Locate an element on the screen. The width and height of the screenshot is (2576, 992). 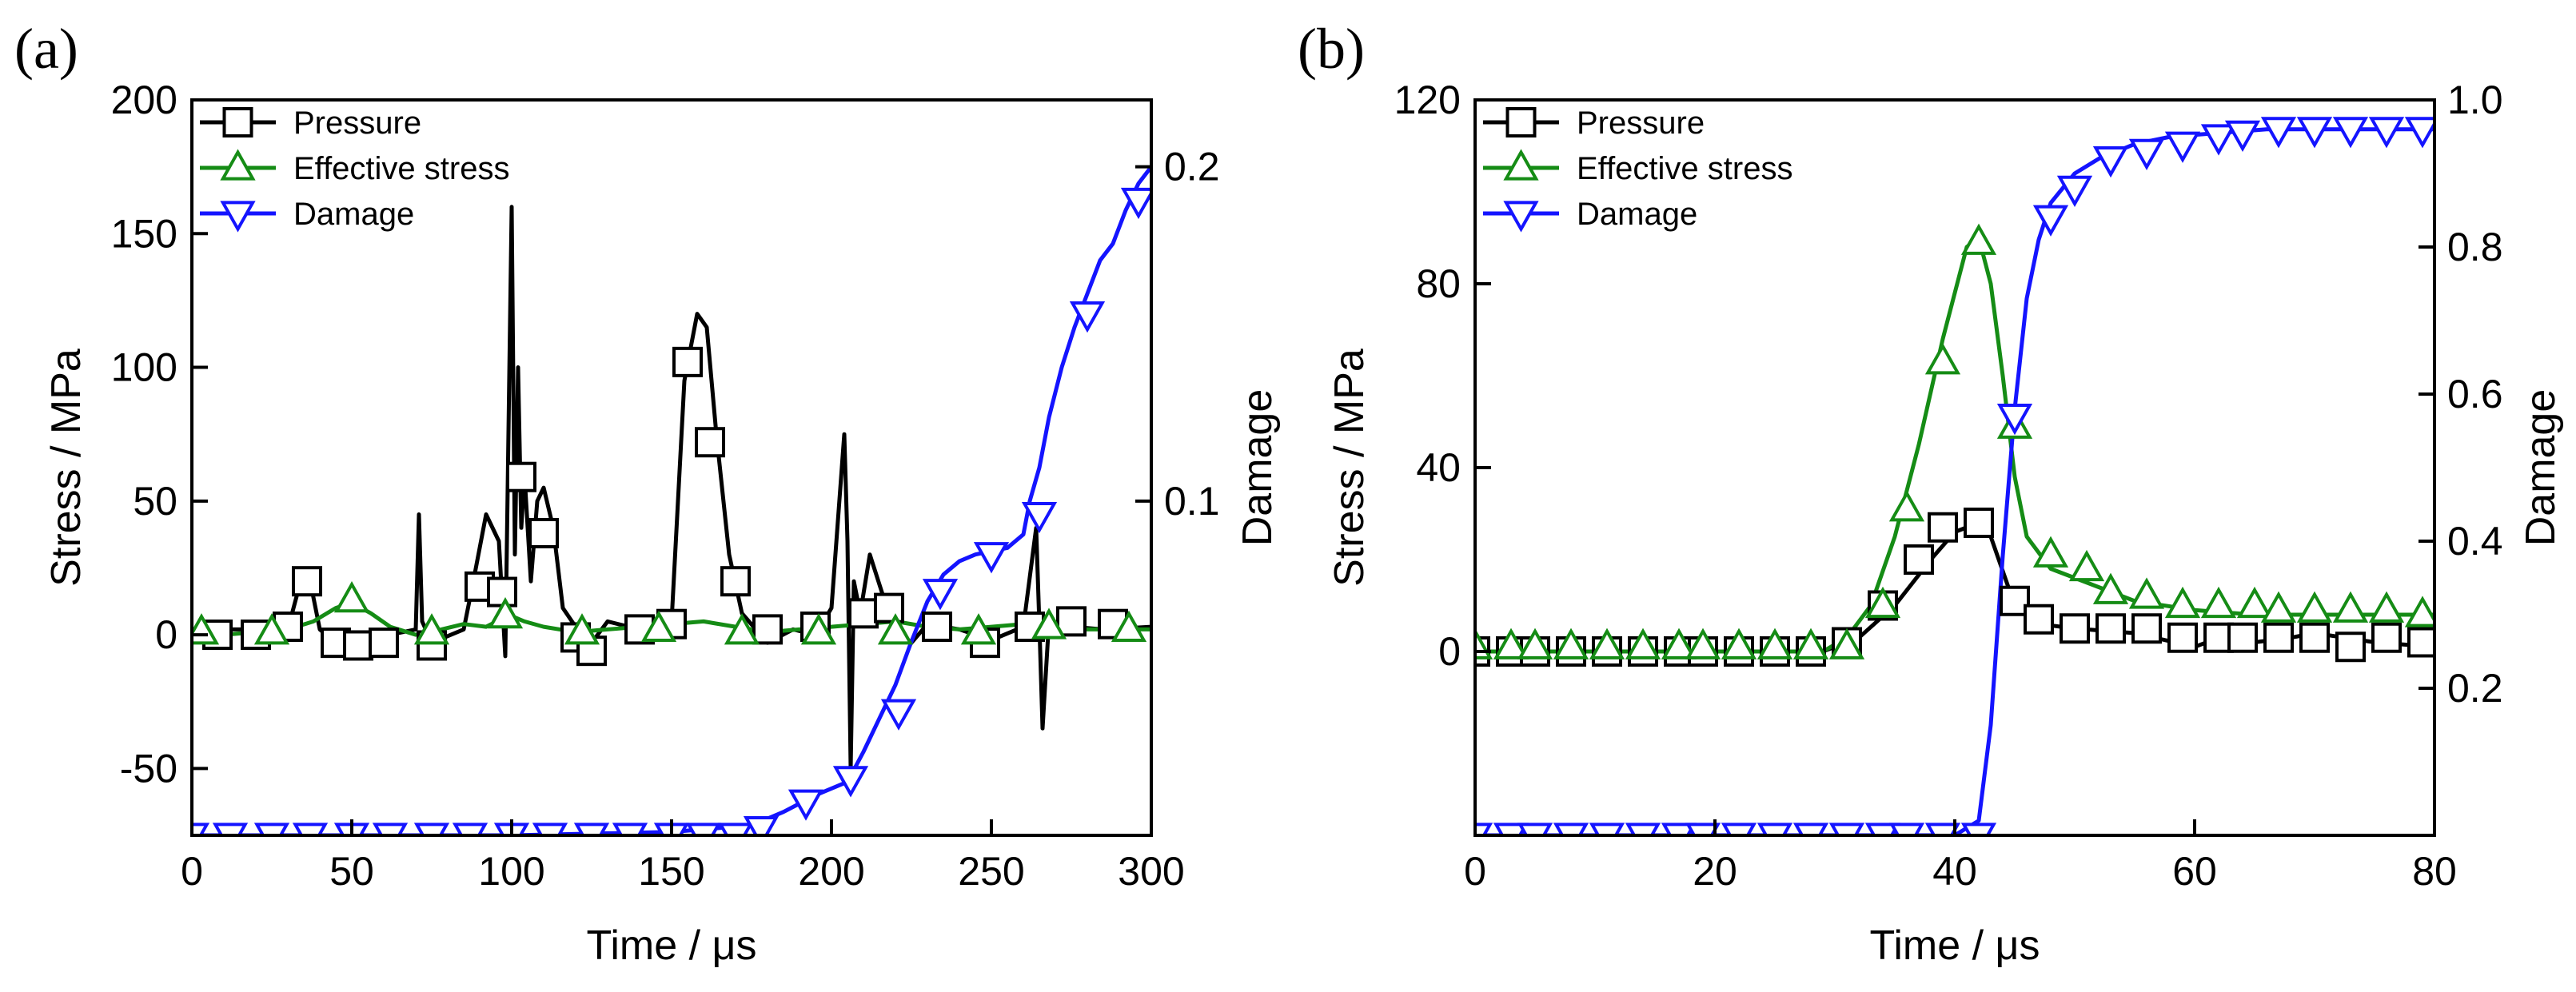
legend-label: Damage is located at coordinates (353, 214).